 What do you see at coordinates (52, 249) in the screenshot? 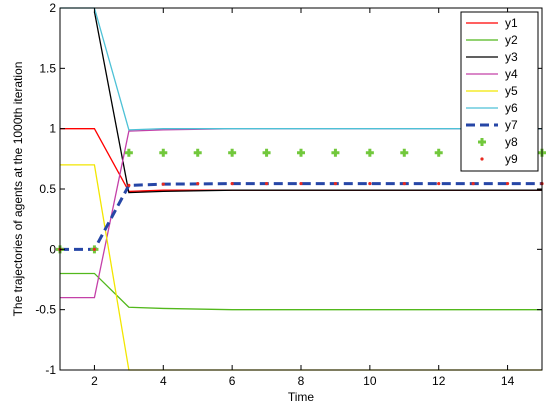
I see `y-tick-label: 0` at bounding box center [52, 249].